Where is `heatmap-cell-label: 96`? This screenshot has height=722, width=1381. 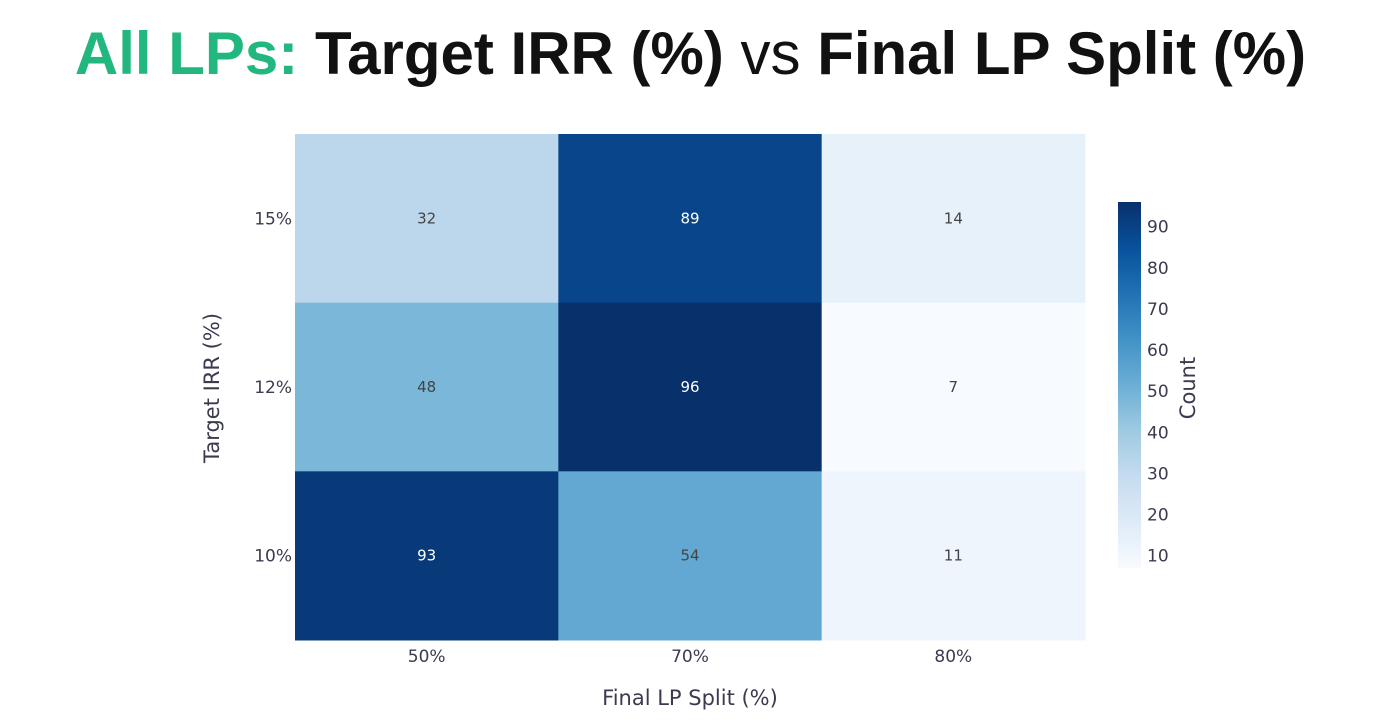 heatmap-cell-label: 96 is located at coordinates (689, 387).